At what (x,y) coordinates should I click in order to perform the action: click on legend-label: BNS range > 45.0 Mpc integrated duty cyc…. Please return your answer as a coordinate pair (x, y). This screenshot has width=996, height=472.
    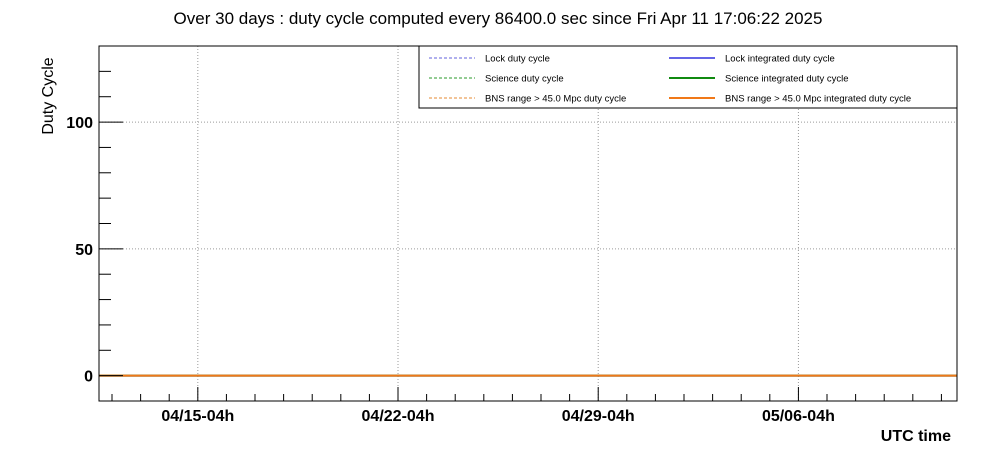
    Looking at the image, I should click on (818, 99).